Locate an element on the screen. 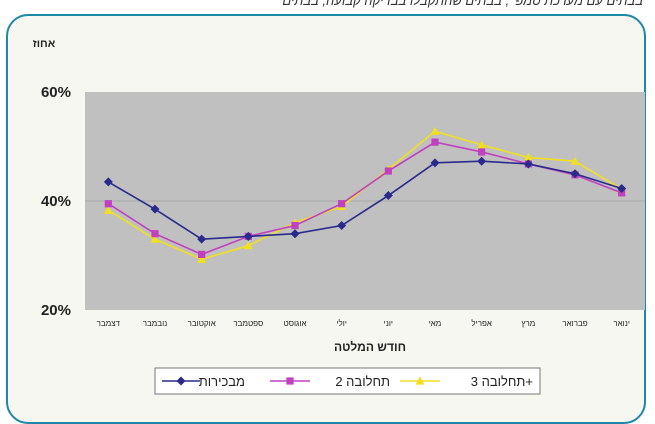 Image resolution: width=655 pixels, height=424 pixels. x-tick-label: מרץ is located at coordinates (528, 323).